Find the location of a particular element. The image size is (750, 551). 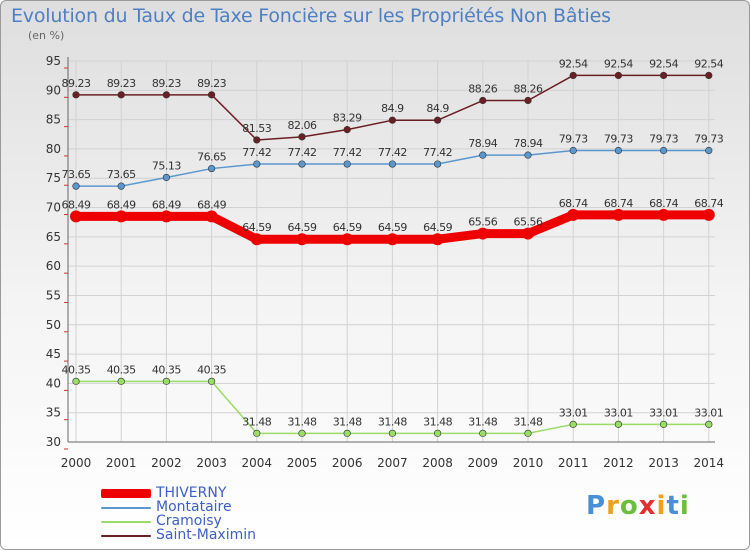

data-label: 82.06 is located at coordinates (302, 125).